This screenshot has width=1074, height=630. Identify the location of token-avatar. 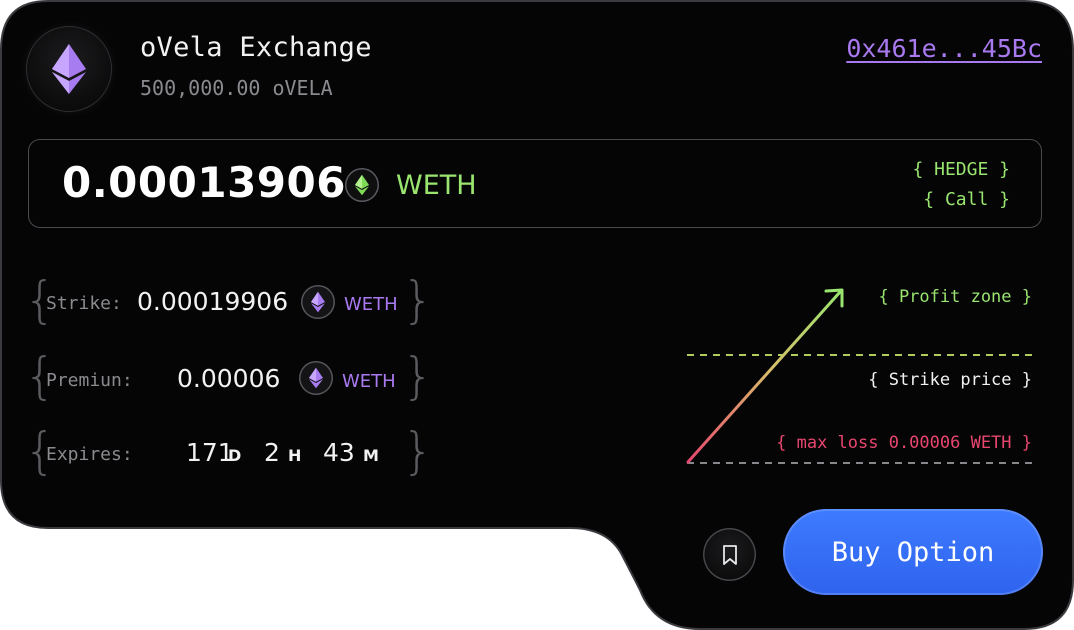
(69, 69).